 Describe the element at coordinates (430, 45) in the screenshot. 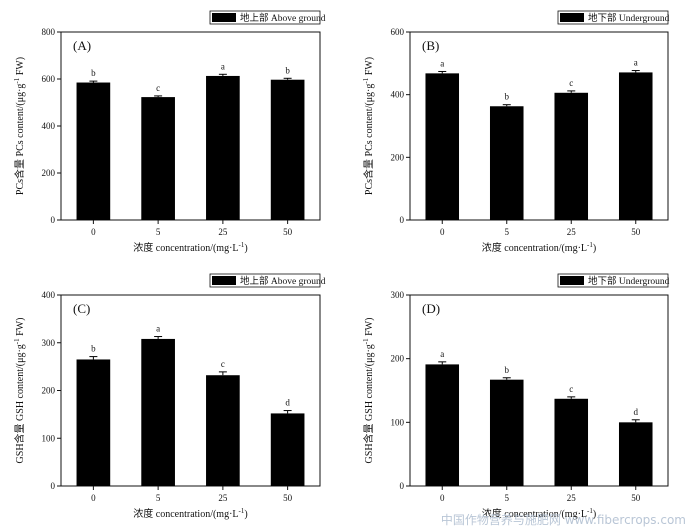

I see `panel-label: (B)` at that location.